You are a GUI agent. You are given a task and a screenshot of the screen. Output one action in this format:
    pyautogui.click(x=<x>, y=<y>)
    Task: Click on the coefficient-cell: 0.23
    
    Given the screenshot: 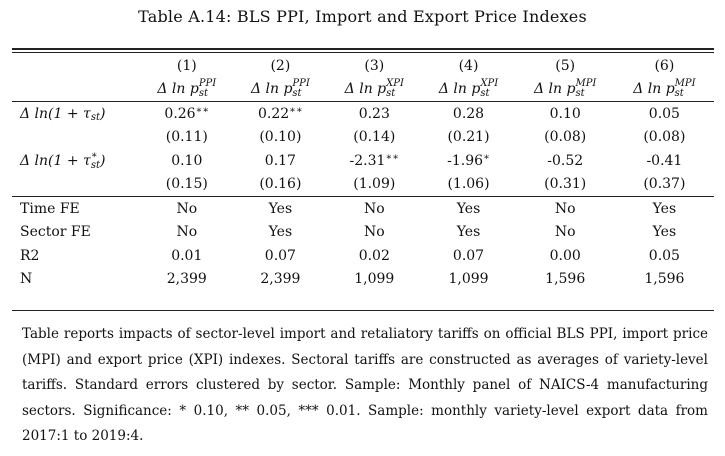 What is the action you would take?
    pyautogui.click(x=374, y=113)
    